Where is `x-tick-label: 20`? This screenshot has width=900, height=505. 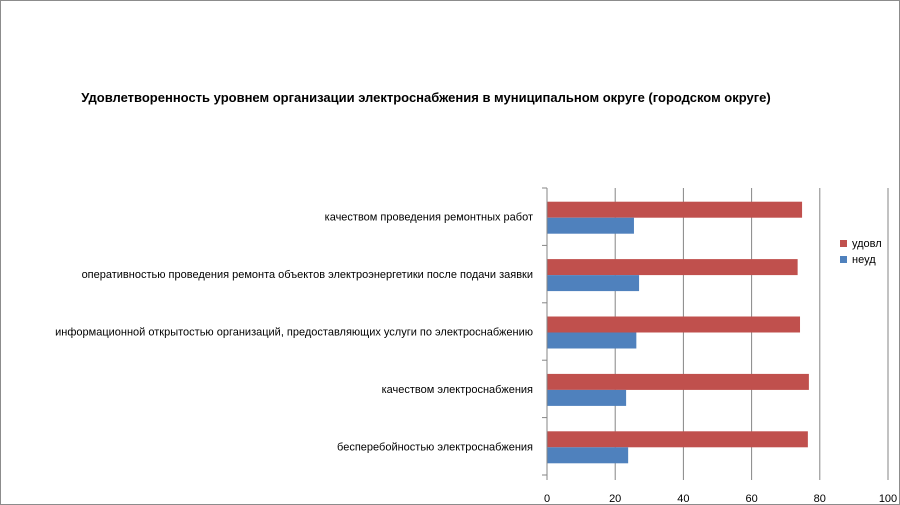 x-tick-label: 20 is located at coordinates (615, 499).